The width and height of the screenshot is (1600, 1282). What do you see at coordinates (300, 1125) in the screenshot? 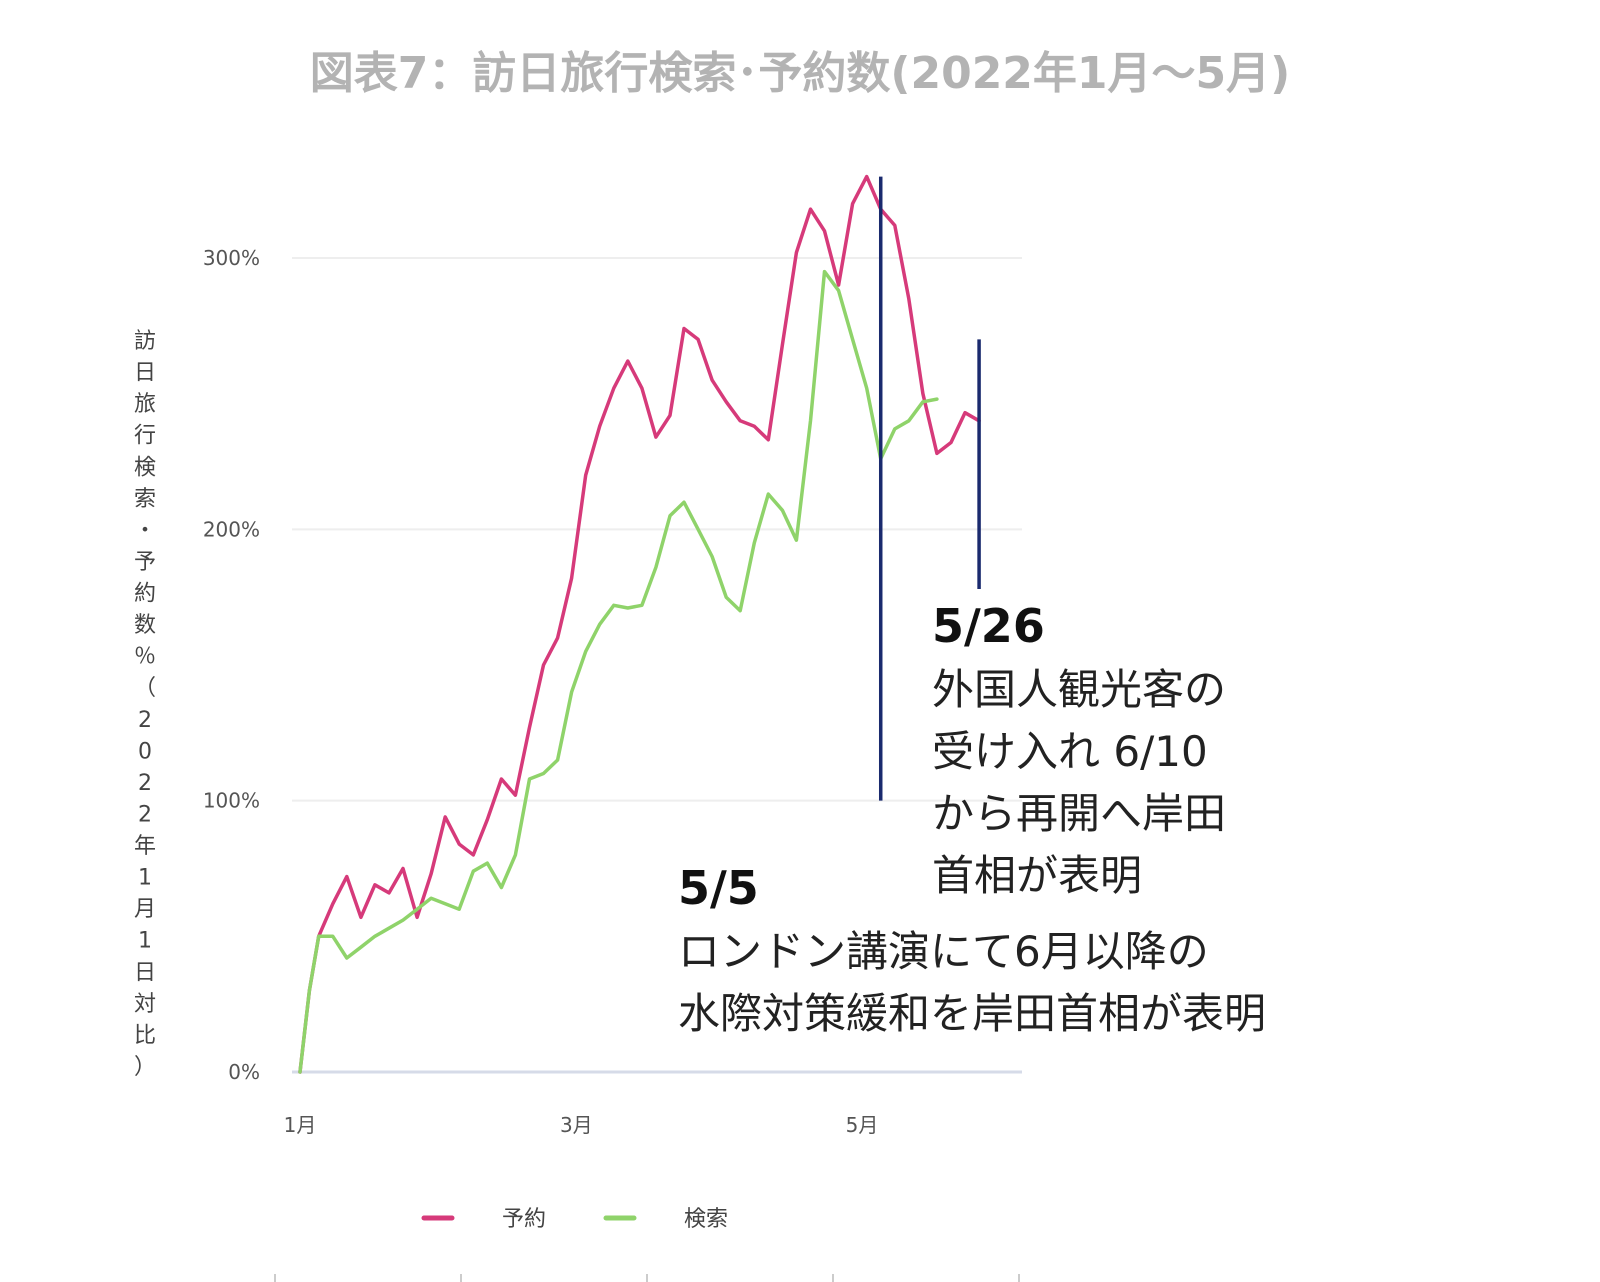
I see `x-tick-label: 1月` at bounding box center [300, 1125].